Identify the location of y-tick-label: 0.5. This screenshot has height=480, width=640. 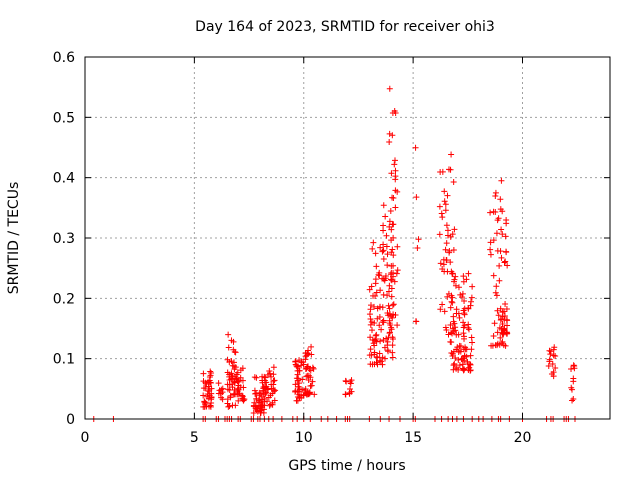
(64, 118).